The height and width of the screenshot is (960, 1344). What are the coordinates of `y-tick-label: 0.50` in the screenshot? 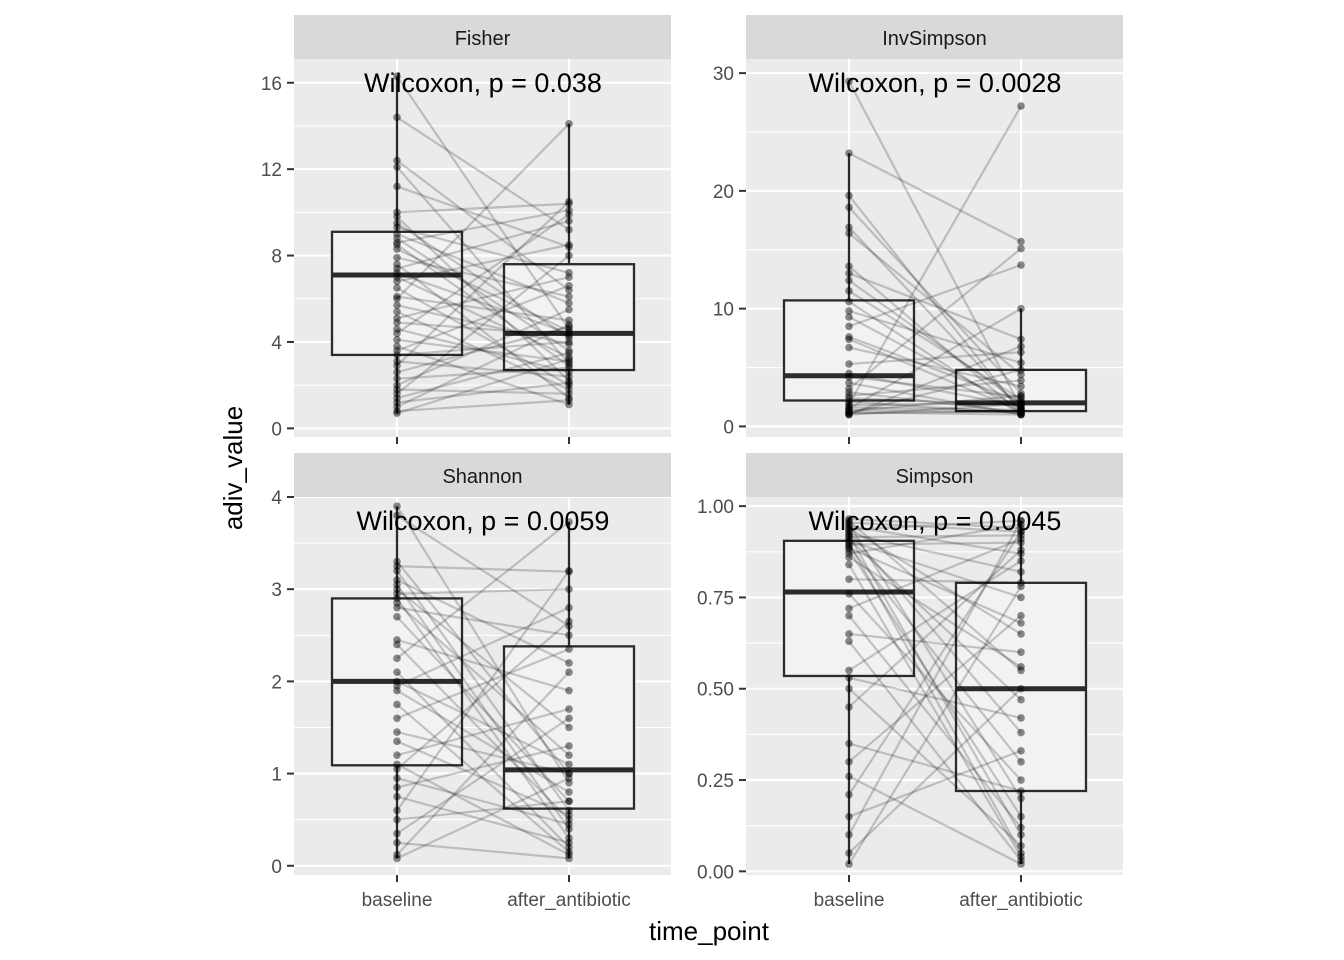 It's located at (715, 690).